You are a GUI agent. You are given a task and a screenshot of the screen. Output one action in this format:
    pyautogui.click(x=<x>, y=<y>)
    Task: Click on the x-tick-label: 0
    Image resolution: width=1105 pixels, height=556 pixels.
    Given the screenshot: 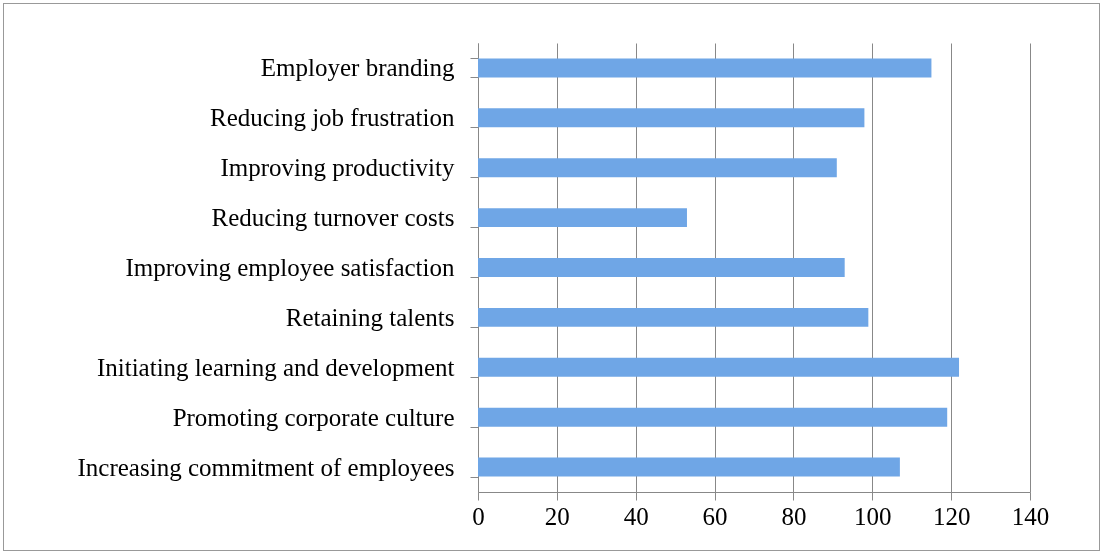 What is the action you would take?
    pyautogui.click(x=478, y=516)
    